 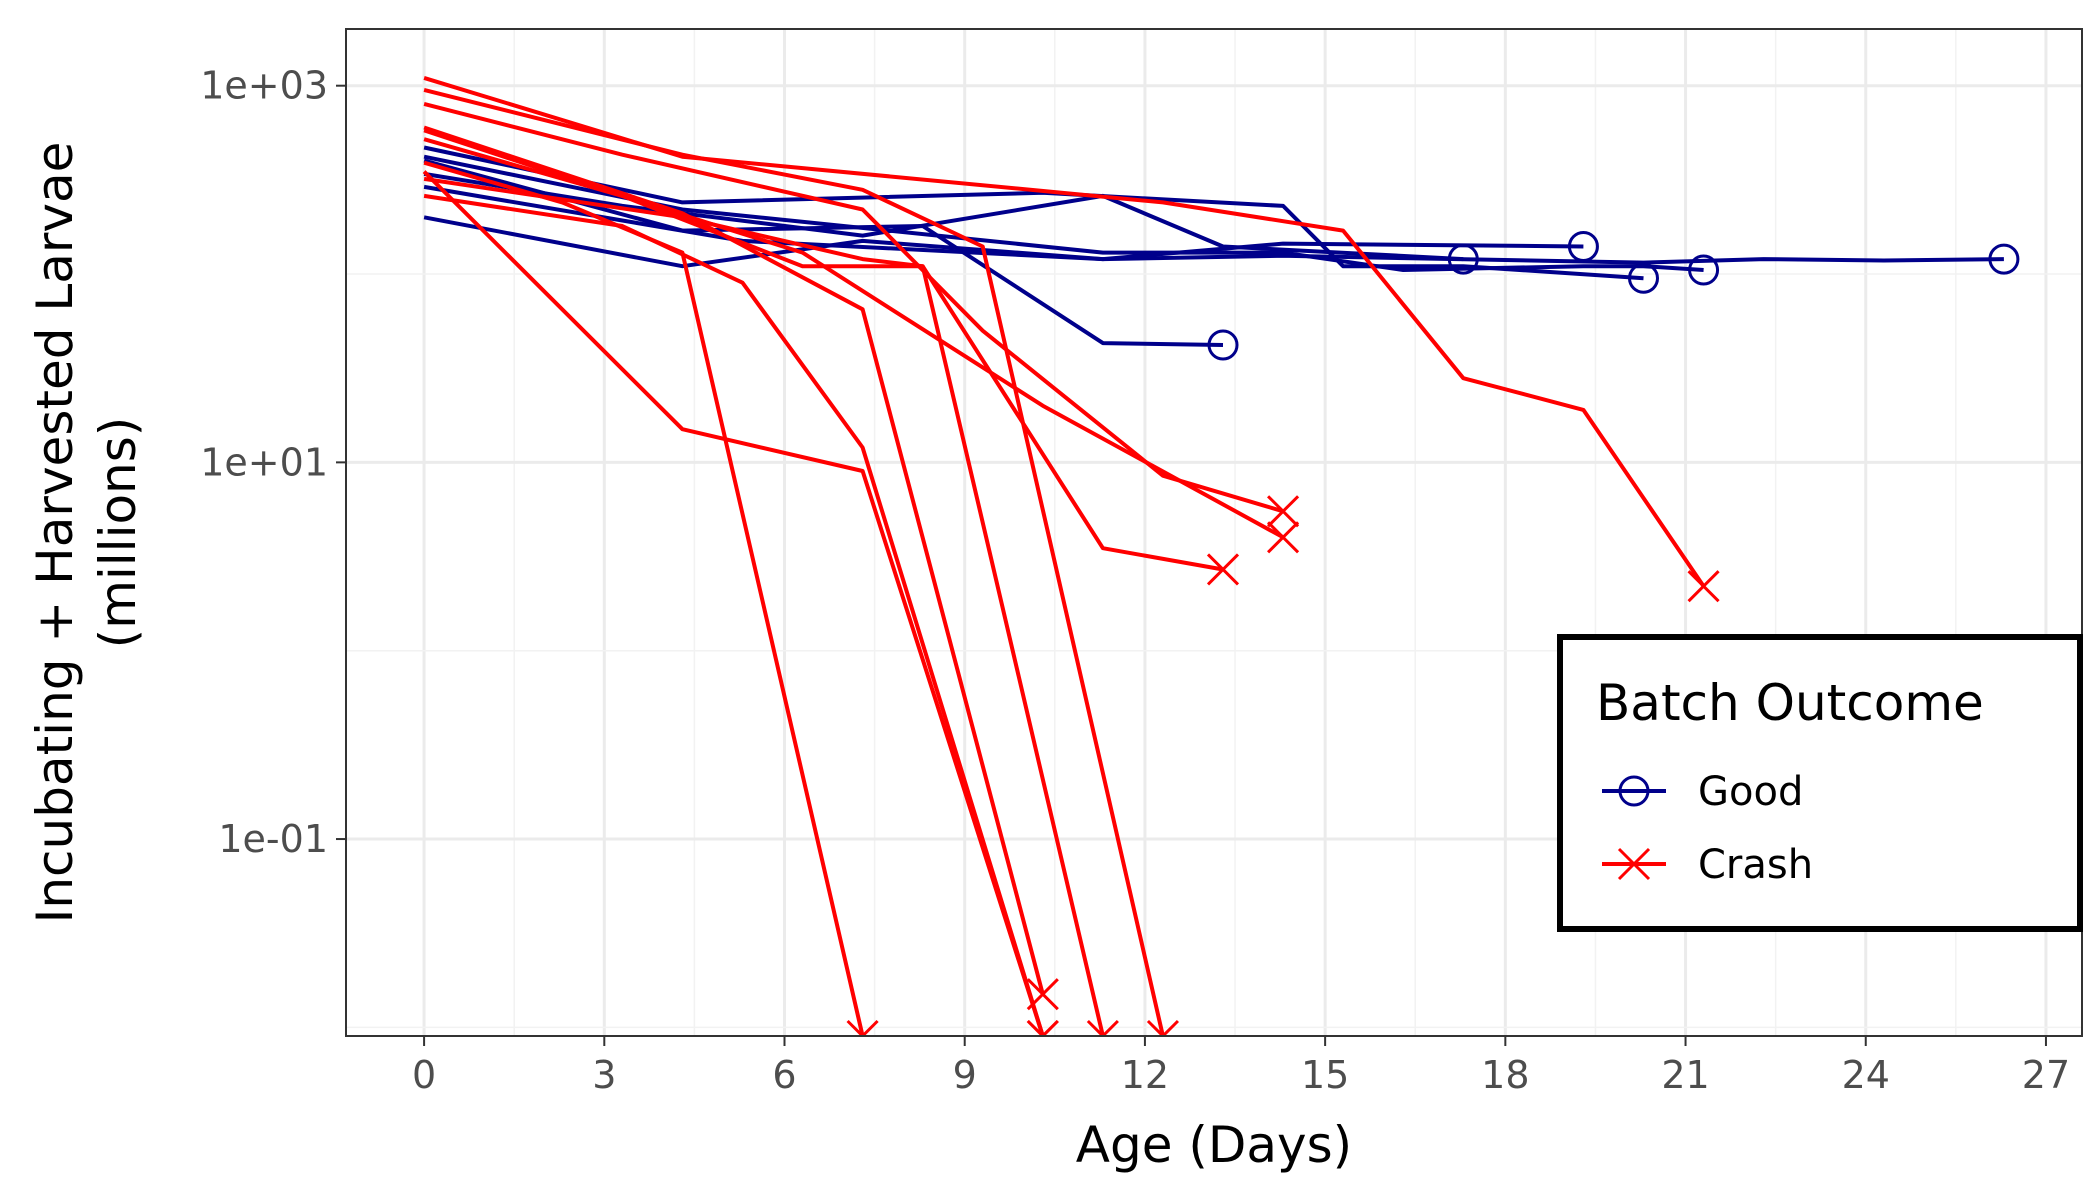 I want to click on x-tick-label: 3, so click(x=604, y=1075).